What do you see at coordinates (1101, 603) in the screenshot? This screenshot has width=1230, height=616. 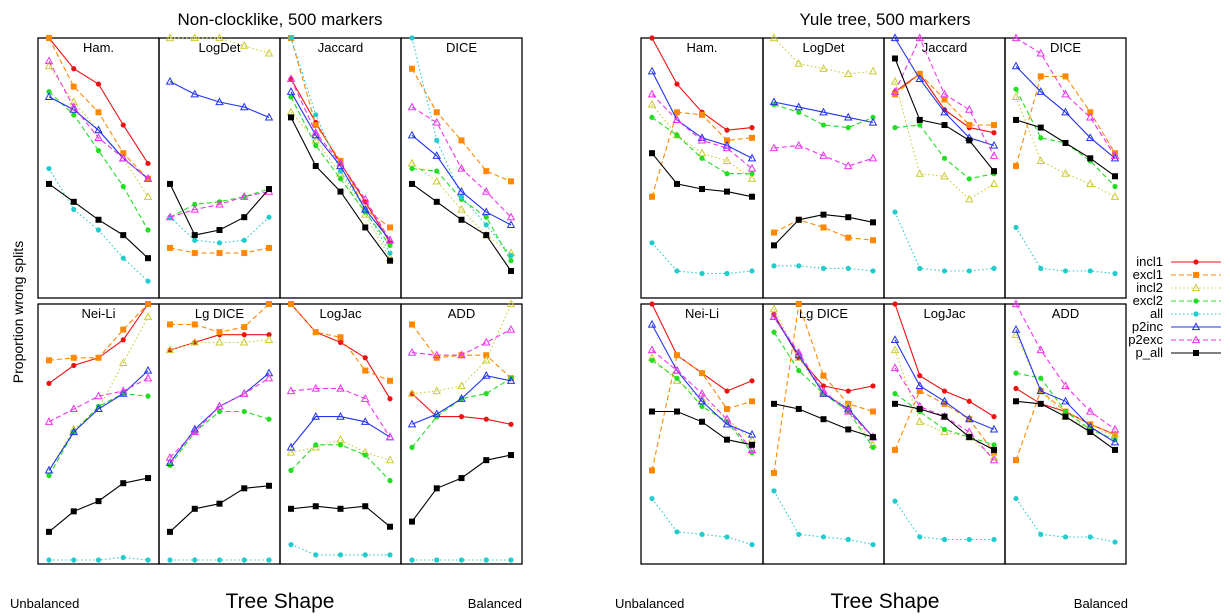 I see `right-x-caption-balanced: Balanced` at bounding box center [1101, 603].